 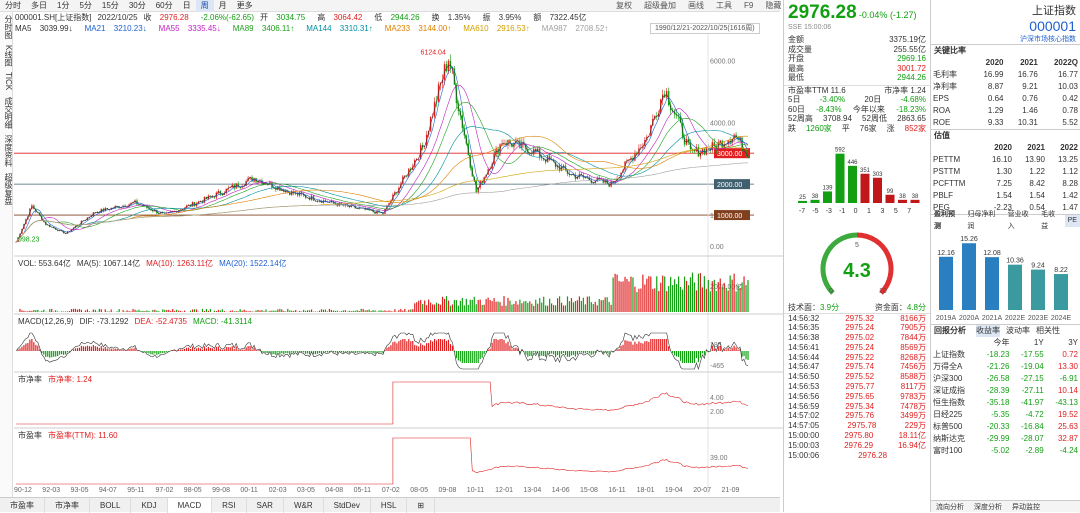 What do you see at coordinates (1026, 507) in the screenshot?
I see `bottom-tab: 异动监控` at bounding box center [1026, 507].